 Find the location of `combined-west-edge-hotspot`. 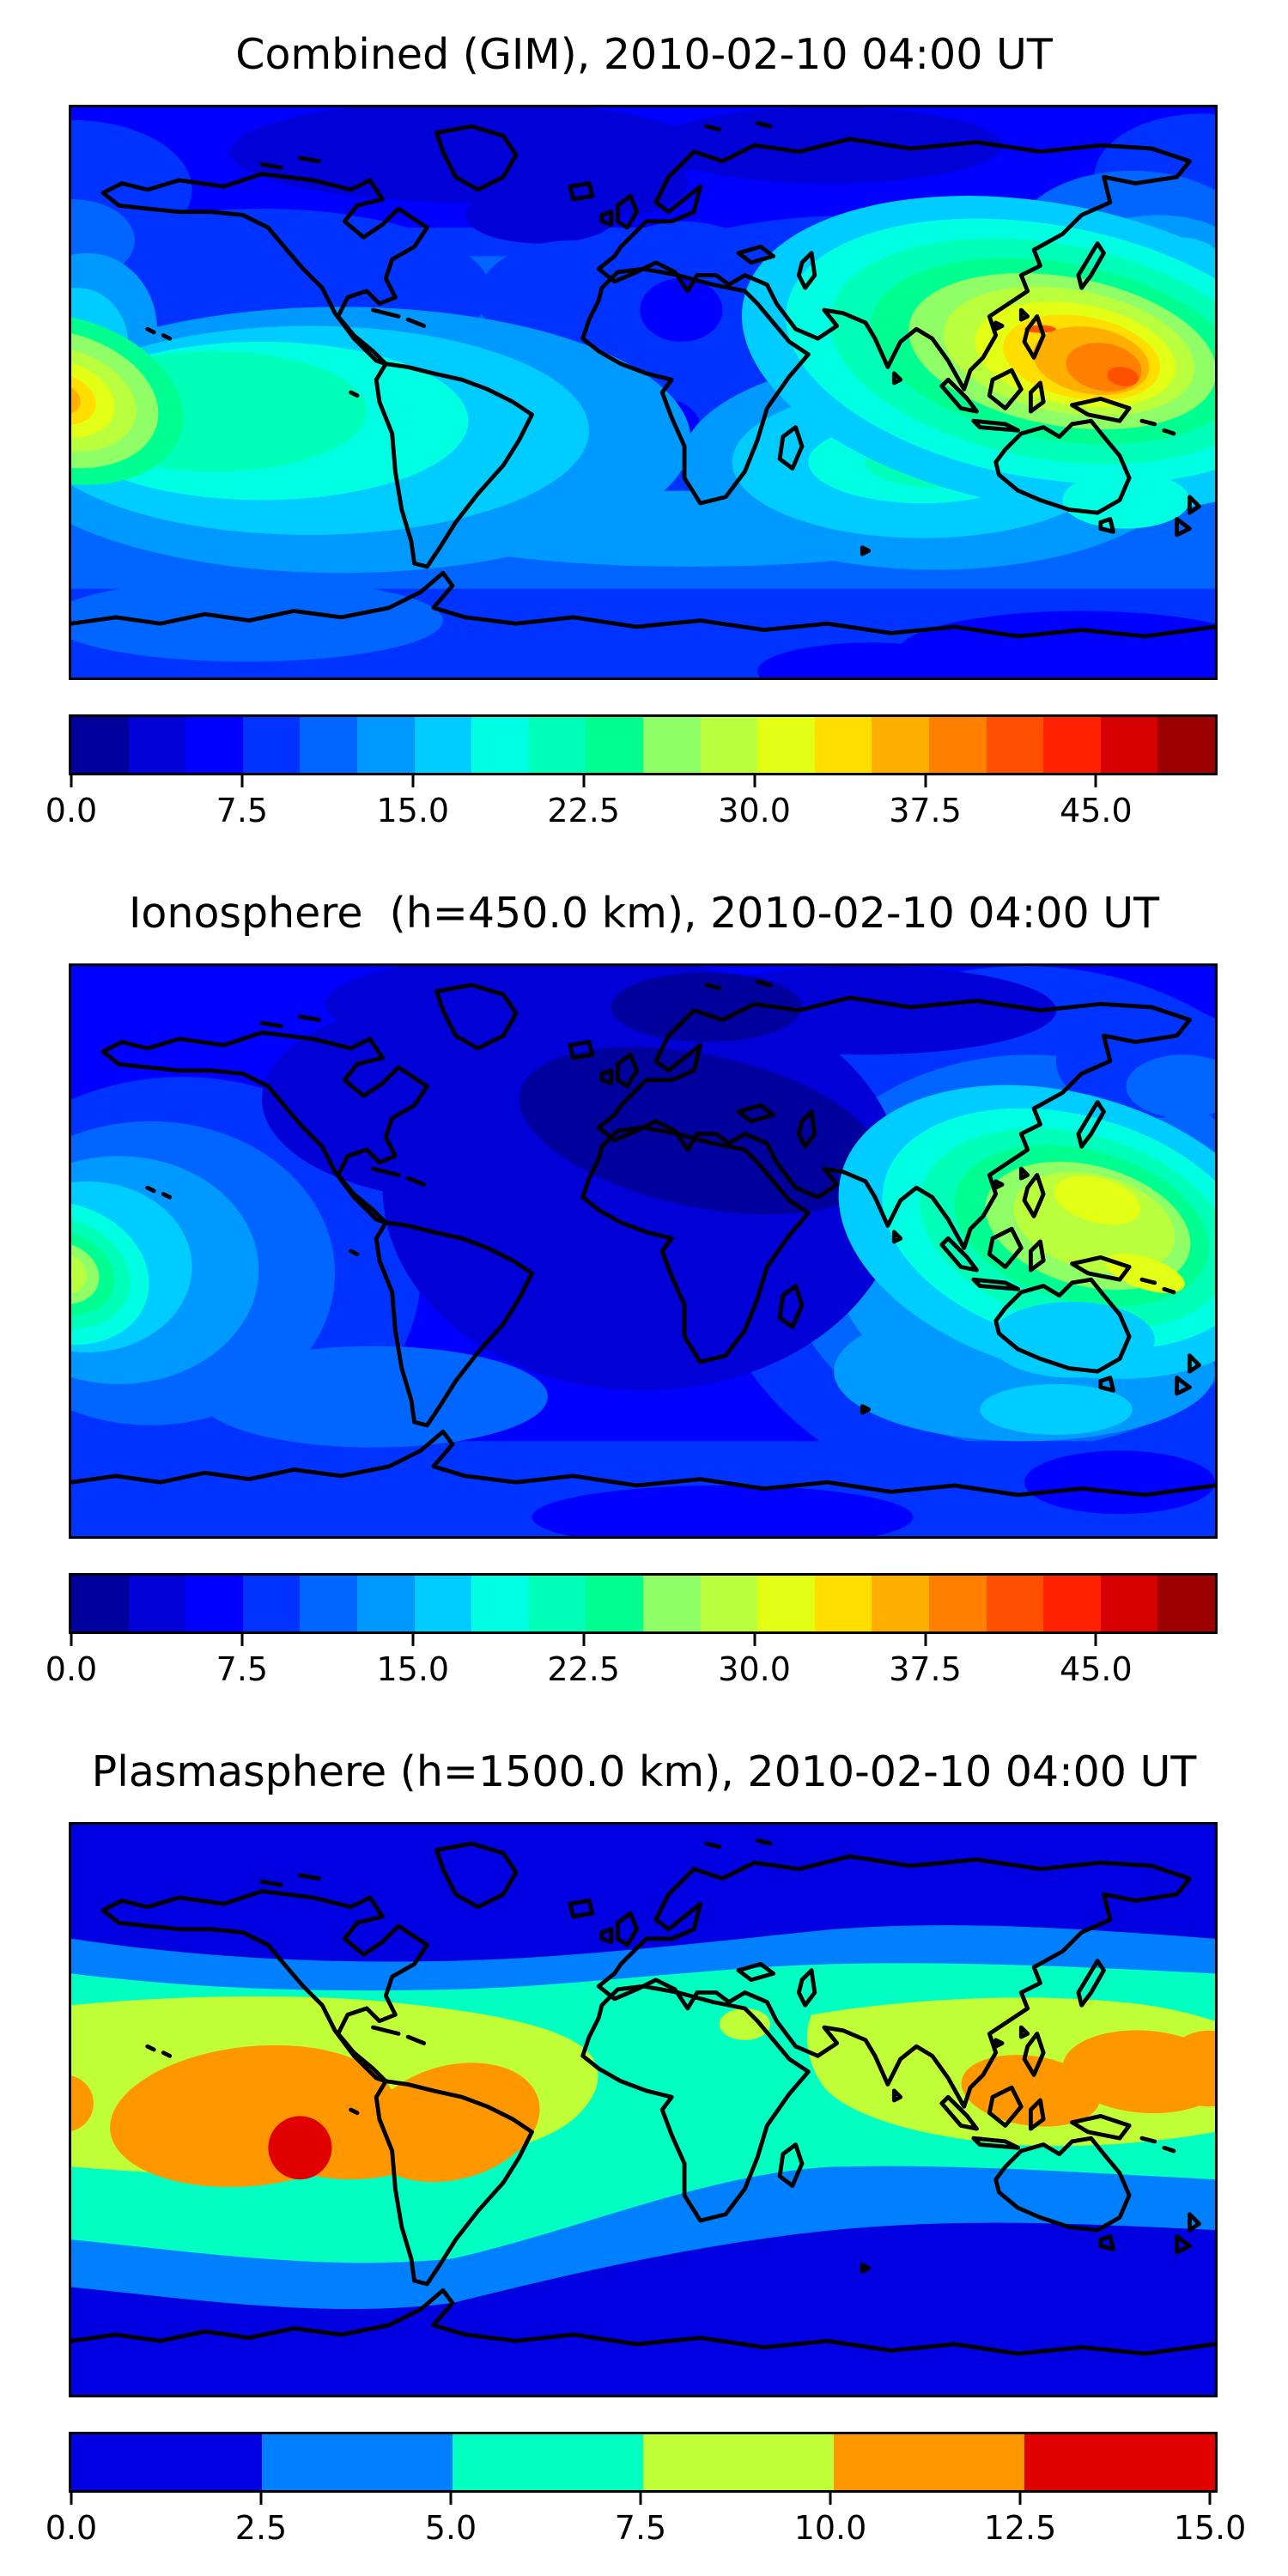

combined-west-edge-hotspot is located at coordinates (128, 399).